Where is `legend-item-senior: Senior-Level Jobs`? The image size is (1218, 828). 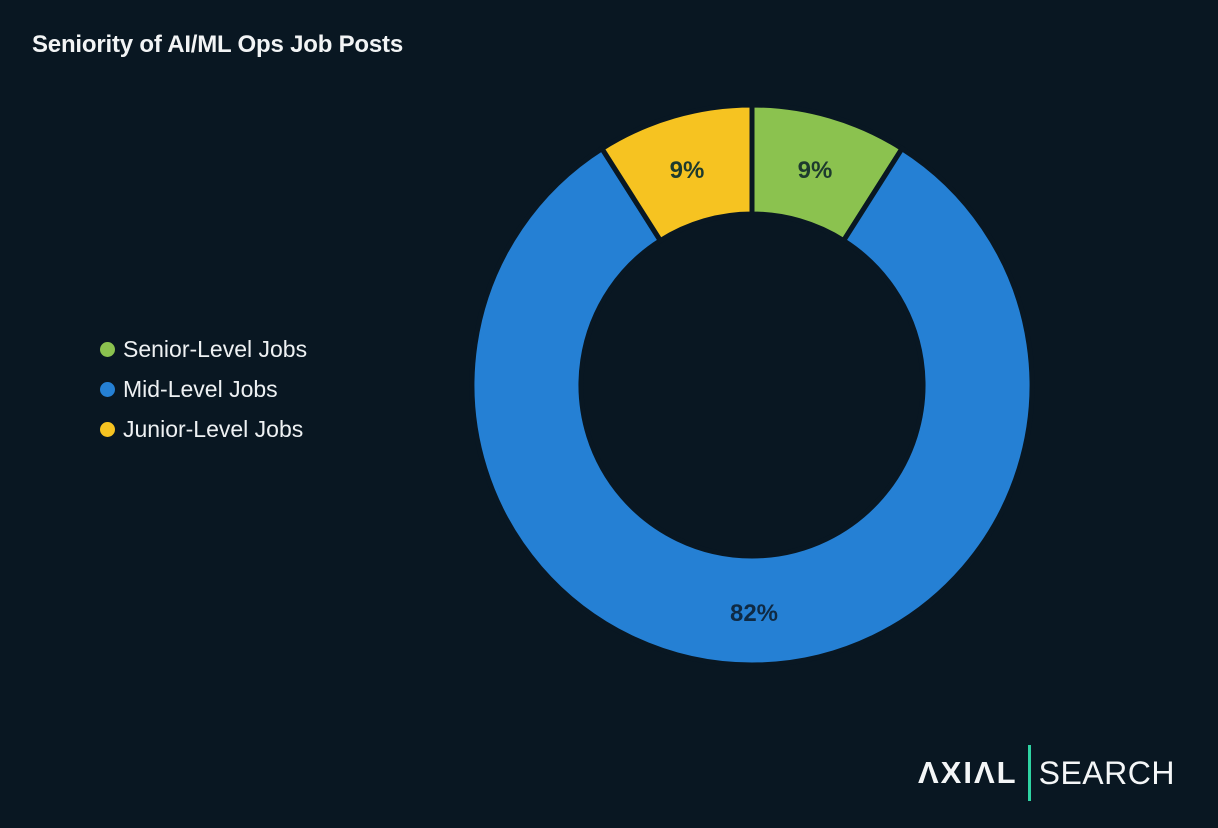
legend-item-senior: Senior-Level Jobs is located at coordinates (203, 349).